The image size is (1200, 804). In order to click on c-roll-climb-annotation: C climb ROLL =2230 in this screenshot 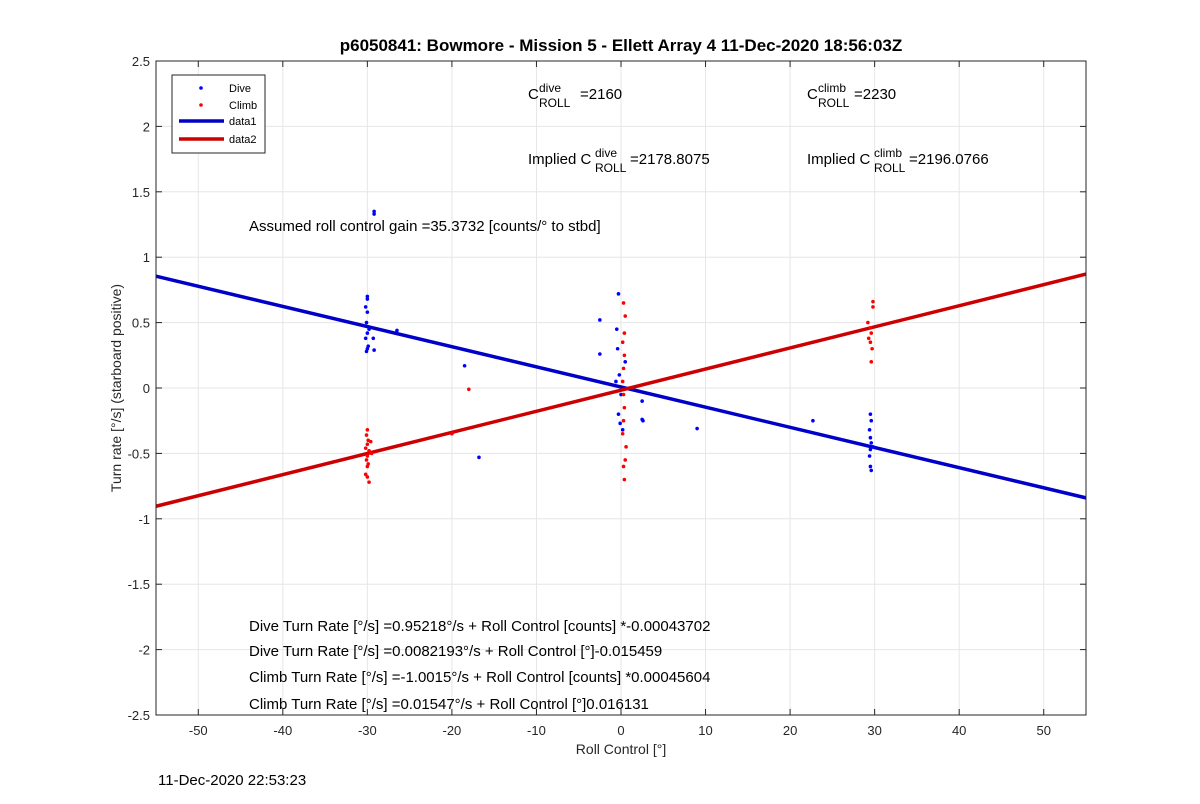, I will do `click(851, 95)`.